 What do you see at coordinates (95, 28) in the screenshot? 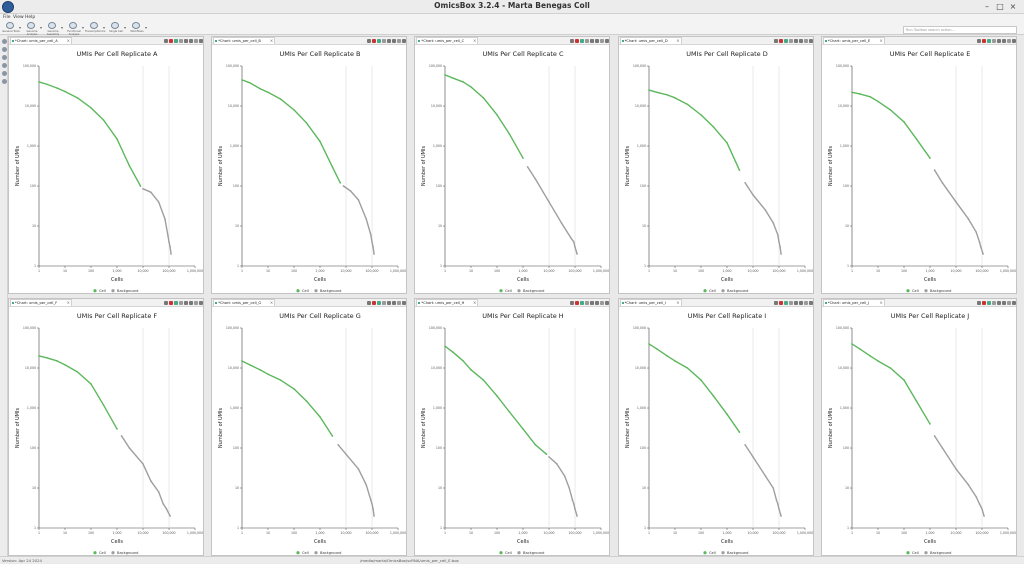
I see `transcriptomics-button: Transcriptomics` at bounding box center [95, 28].